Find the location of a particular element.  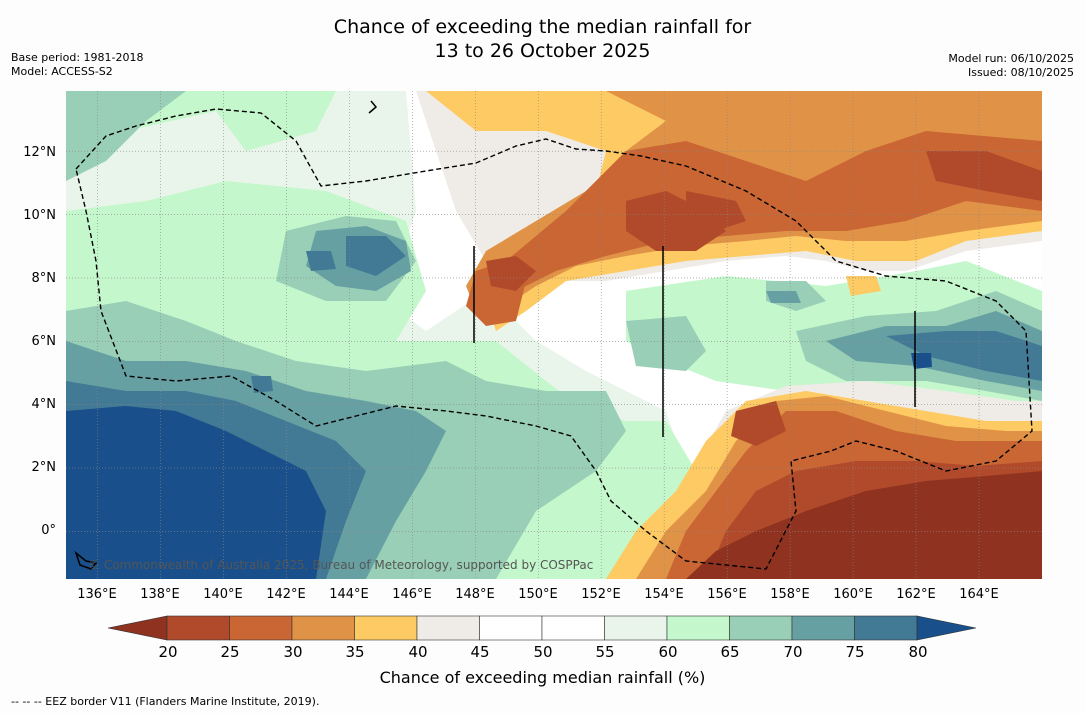

cb-tick-55: 55 is located at coordinates (605, 652).